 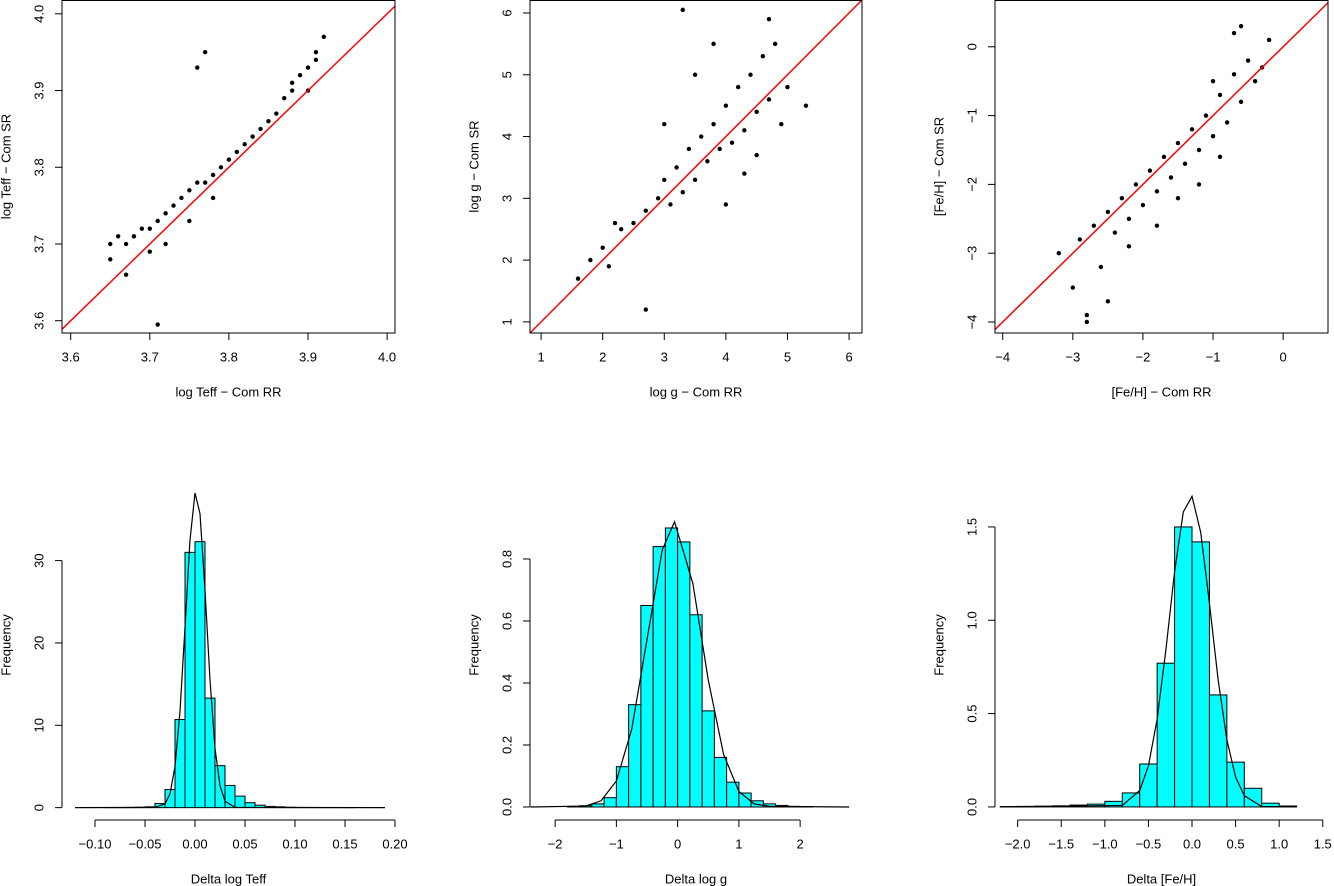 What do you see at coordinates (506, 259) in the screenshot?
I see `y-tick-label: 2` at bounding box center [506, 259].